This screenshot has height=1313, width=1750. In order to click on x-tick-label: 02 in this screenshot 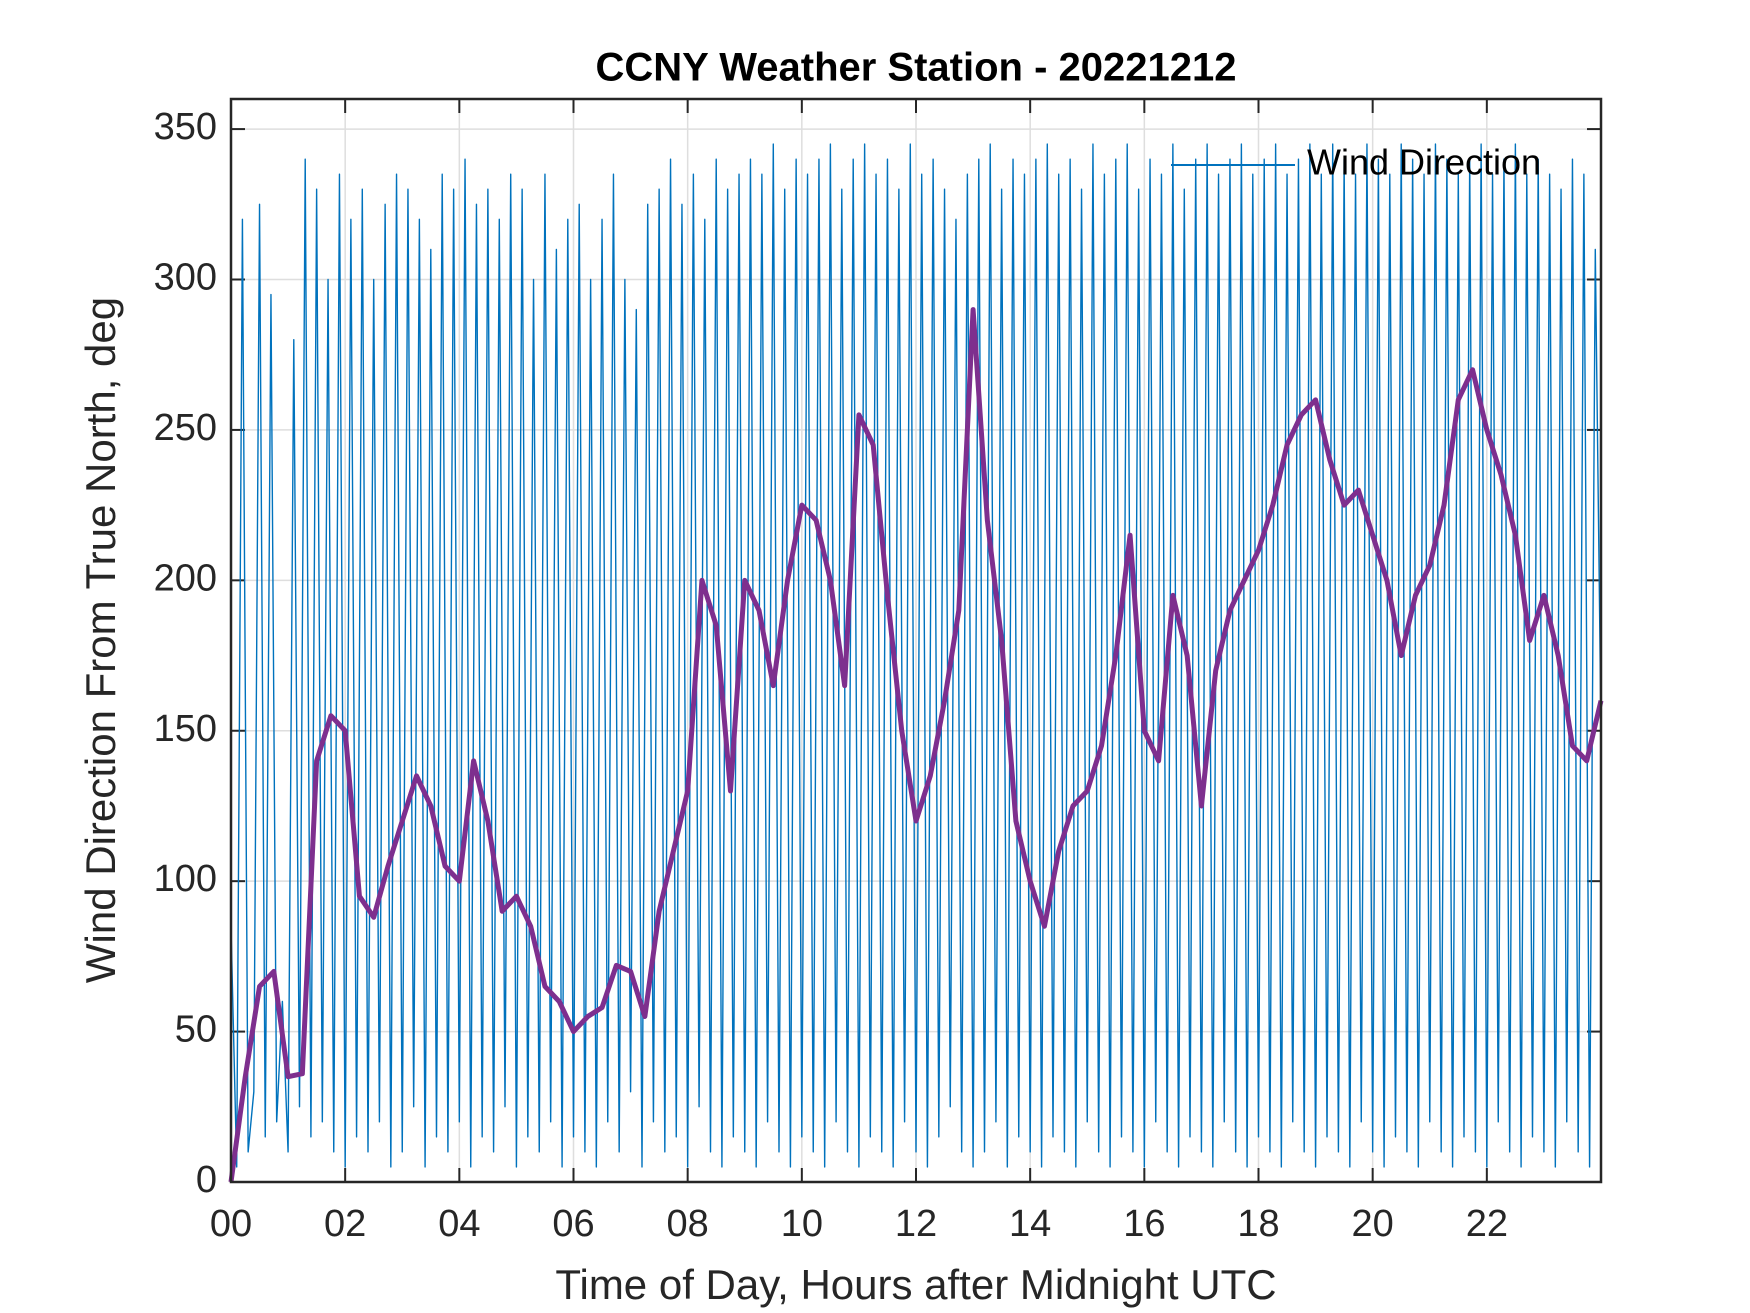, I will do `click(345, 1224)`.